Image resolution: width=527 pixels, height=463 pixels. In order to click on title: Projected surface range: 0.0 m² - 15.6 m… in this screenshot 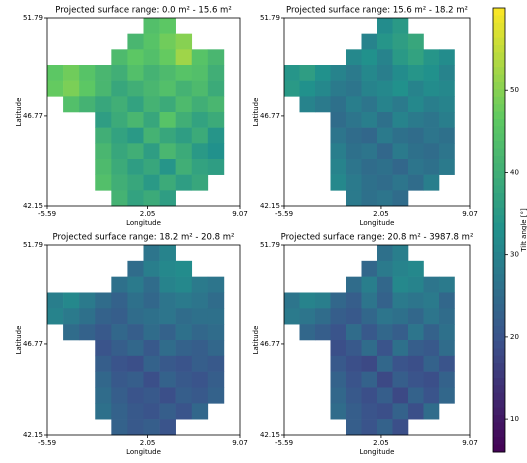, I will do `click(143, 11)`.